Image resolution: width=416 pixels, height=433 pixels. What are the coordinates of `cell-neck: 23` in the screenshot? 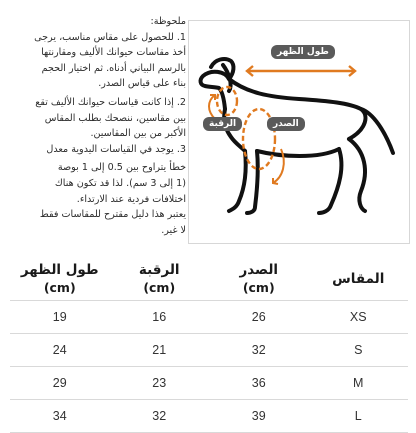 It's located at (159, 383).